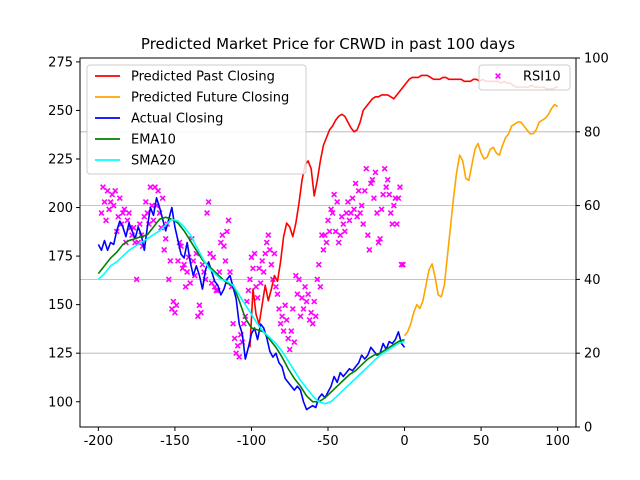 Image resolution: width=640 pixels, height=480 pixels. I want to click on legend-label: EMA10, so click(153, 140).